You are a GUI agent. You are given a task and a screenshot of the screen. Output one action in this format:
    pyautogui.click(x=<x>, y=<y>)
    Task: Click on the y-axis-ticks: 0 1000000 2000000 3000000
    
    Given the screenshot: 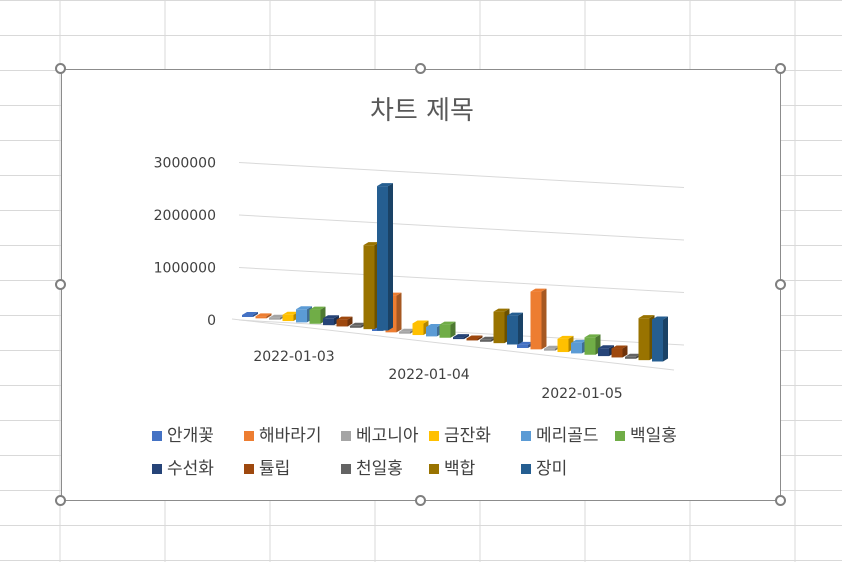 What is the action you would take?
    pyautogui.click(x=185, y=243)
    